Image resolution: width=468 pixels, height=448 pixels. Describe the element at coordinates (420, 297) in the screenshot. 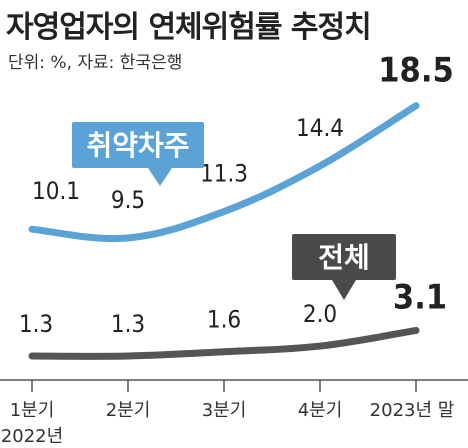

I see `data-label-s2-5: 3.1` at that location.